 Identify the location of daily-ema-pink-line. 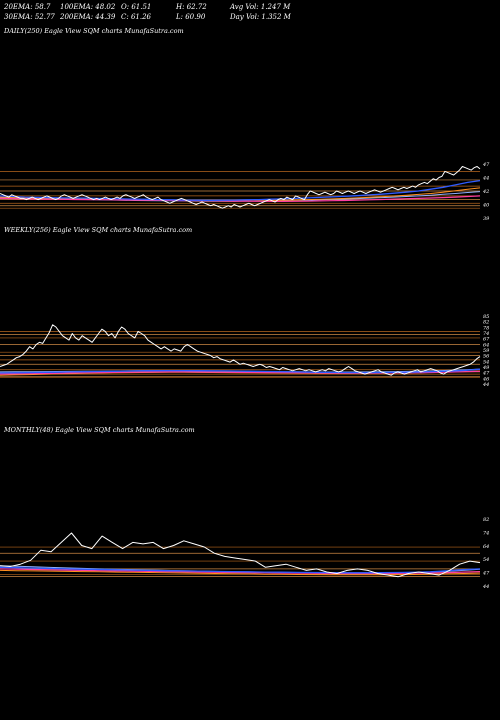
(240, 199).